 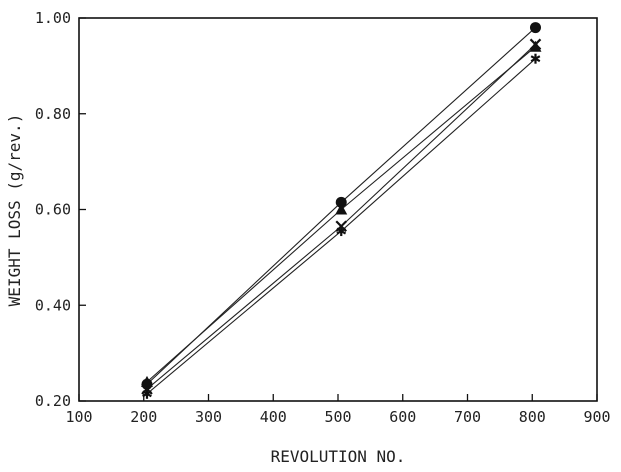 What do you see at coordinates (78, 417) in the screenshot?
I see `x-tick-label: 100` at bounding box center [78, 417].